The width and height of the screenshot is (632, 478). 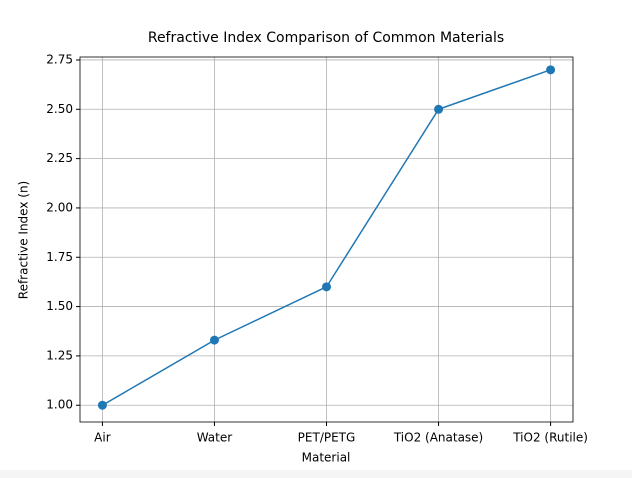 What do you see at coordinates (438, 438) in the screenshot?
I see `x-tick-label: TiO2 (Anatase)` at bounding box center [438, 438].